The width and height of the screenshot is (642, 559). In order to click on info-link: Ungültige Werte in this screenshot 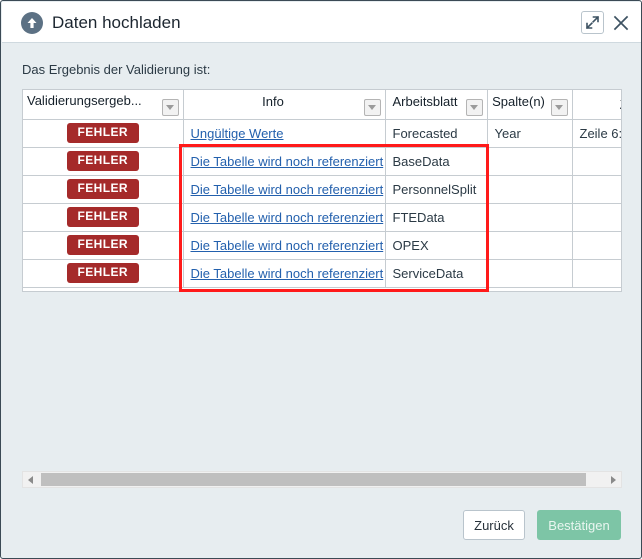, I will do `click(237, 133)`.